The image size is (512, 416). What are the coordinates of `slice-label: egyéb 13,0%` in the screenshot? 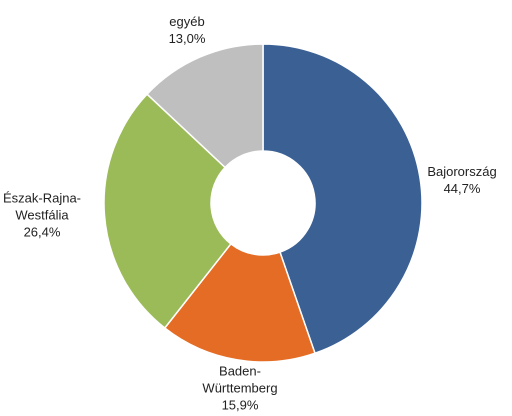 It's located at (187, 30).